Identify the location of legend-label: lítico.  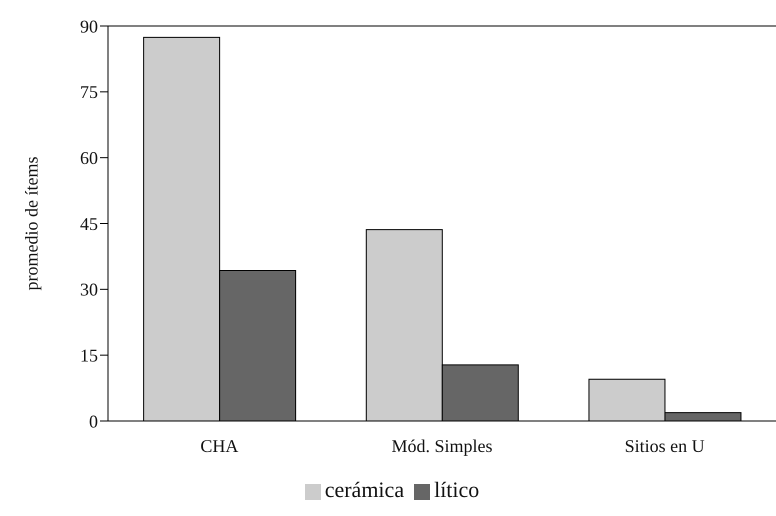
(457, 489).